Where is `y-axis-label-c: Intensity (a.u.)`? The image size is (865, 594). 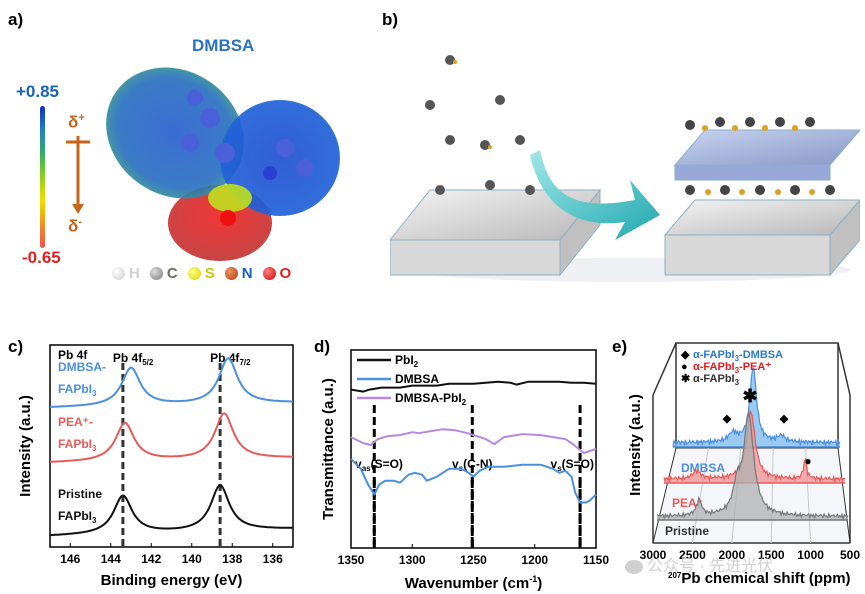 y-axis-label-c: Intensity (a.u.) is located at coordinates (25, 446).